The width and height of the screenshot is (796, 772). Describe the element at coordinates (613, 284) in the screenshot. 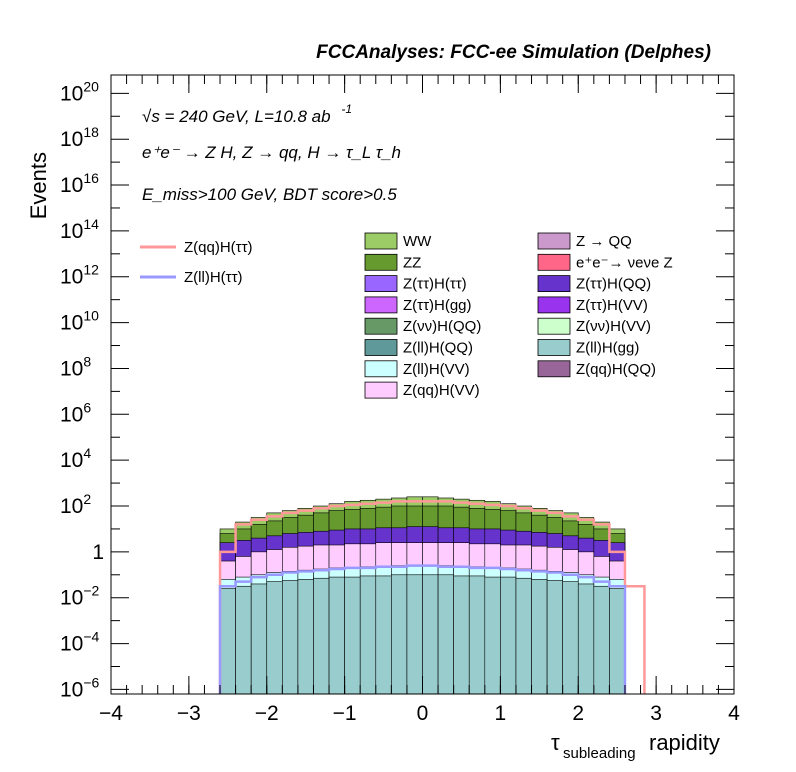

I see `legend-label: Z(ττ)H(QQ)` at that location.